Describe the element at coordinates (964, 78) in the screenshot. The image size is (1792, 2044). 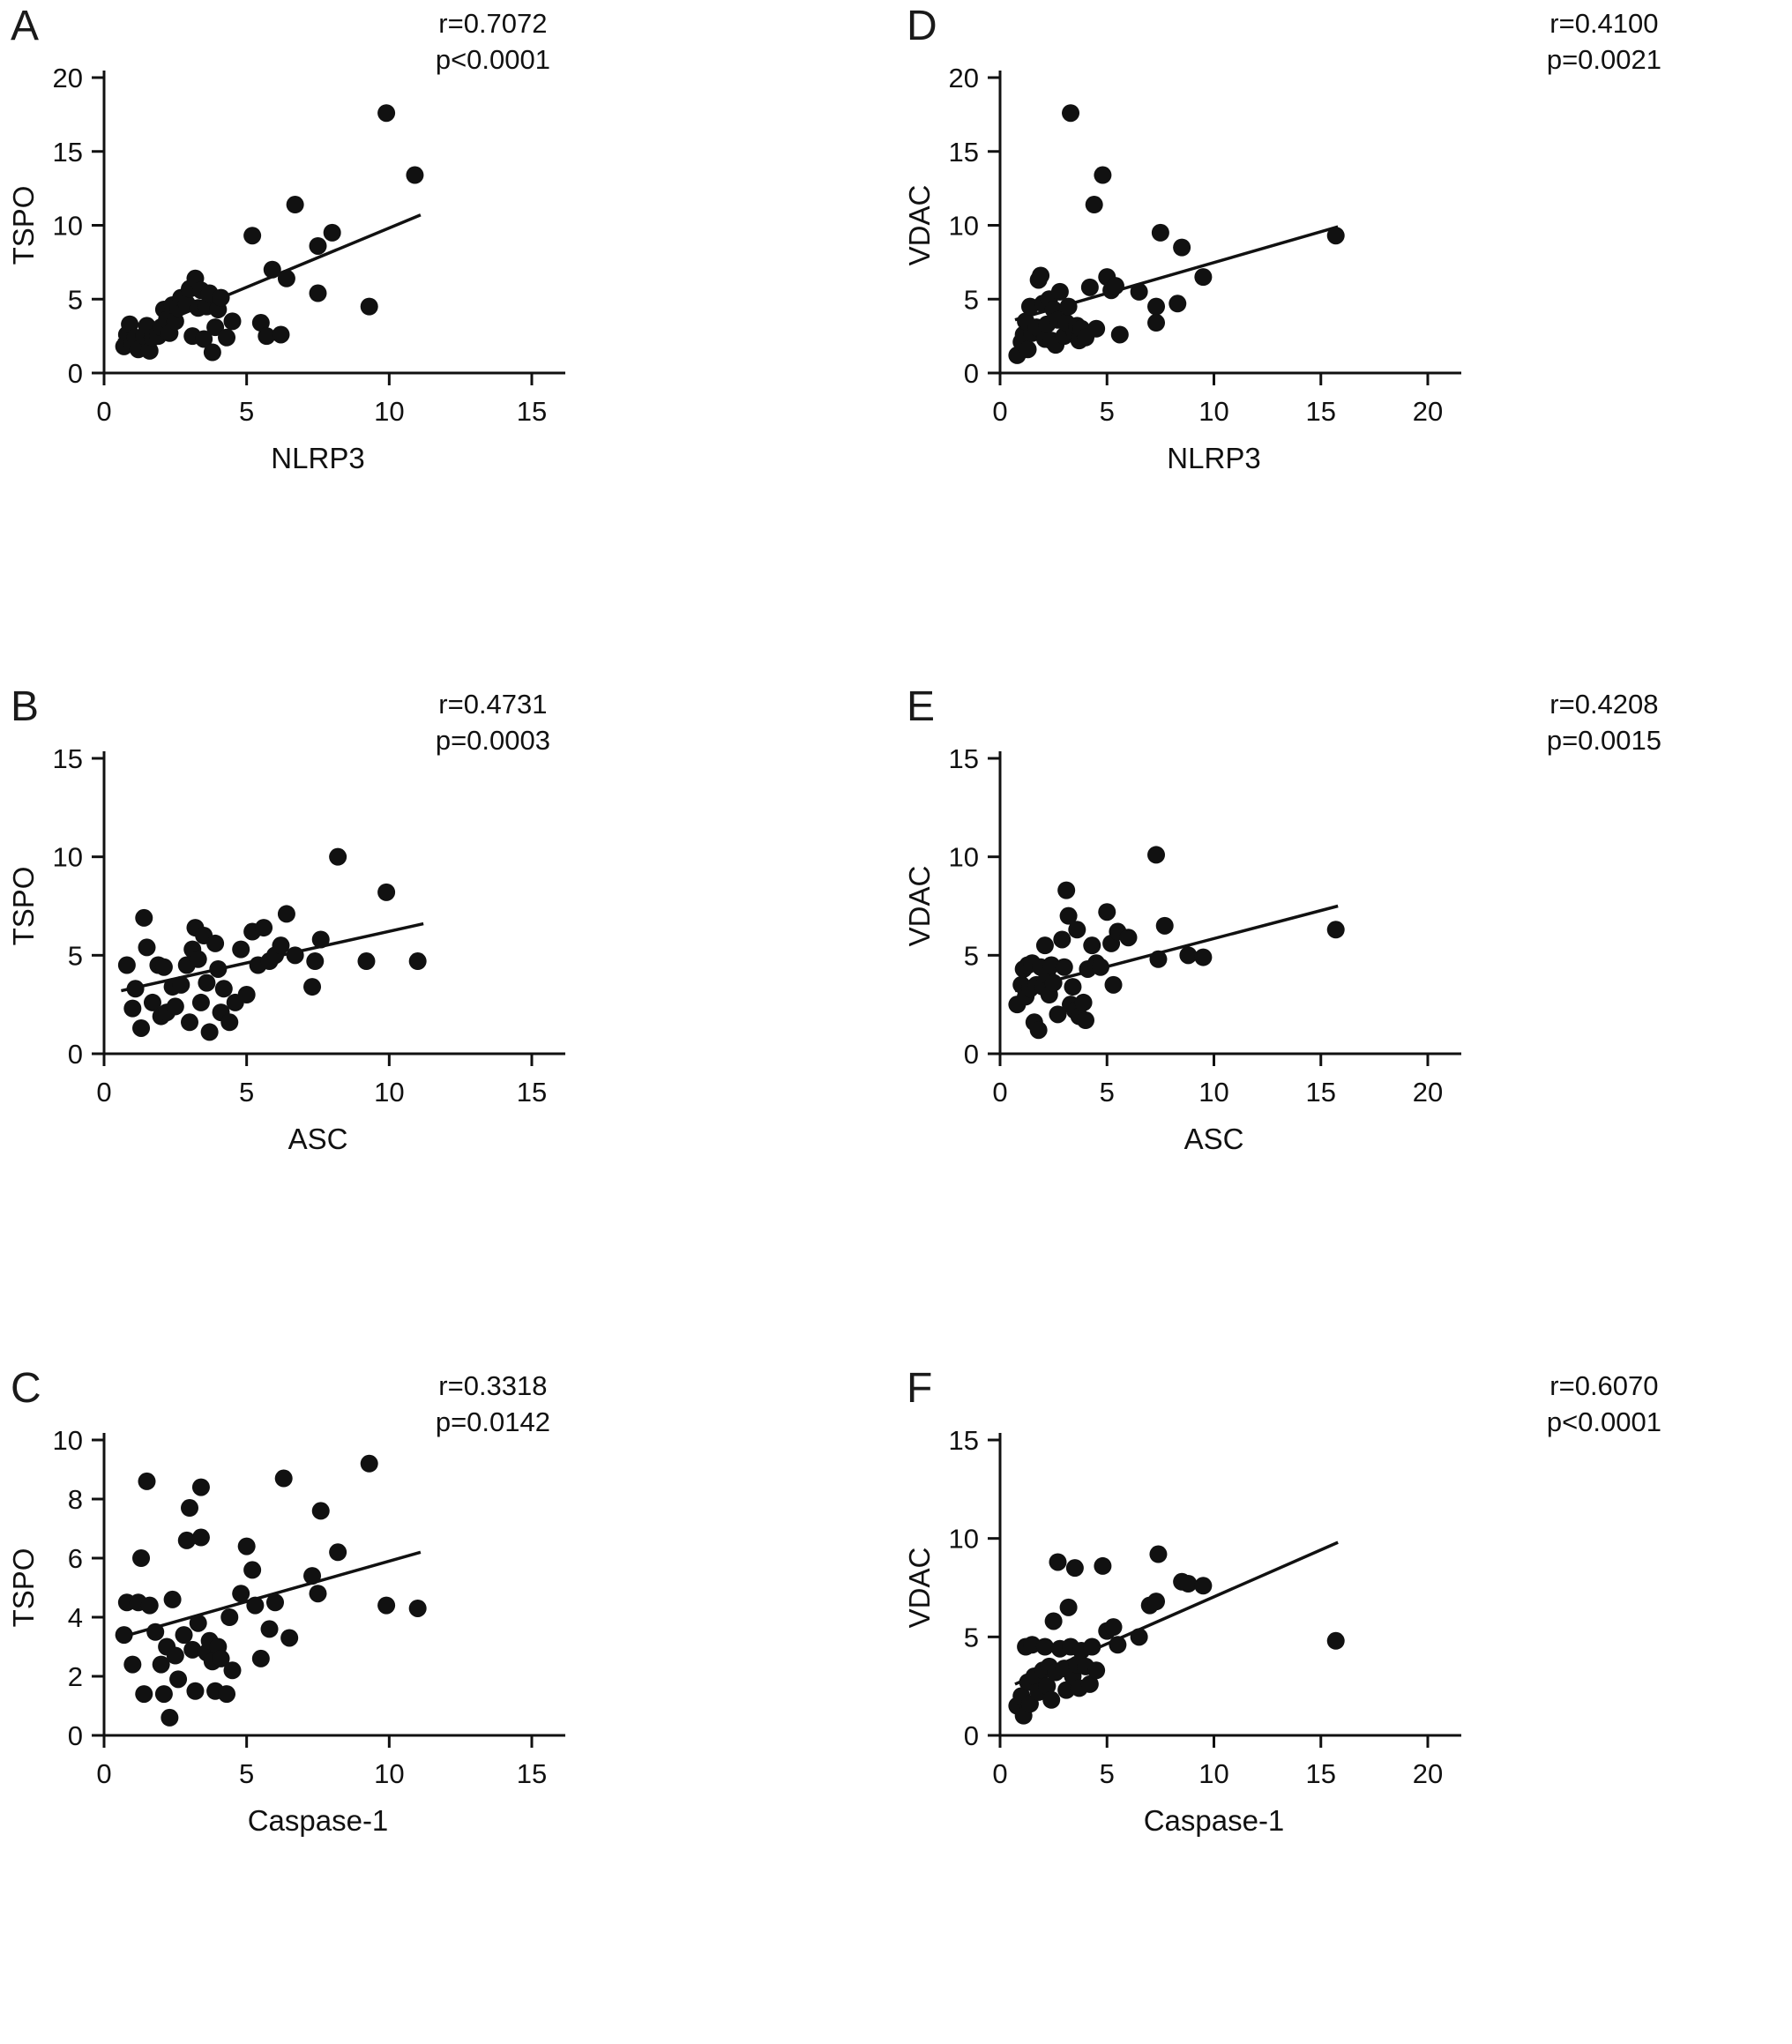
I see `y-tick-label: 20` at that location.